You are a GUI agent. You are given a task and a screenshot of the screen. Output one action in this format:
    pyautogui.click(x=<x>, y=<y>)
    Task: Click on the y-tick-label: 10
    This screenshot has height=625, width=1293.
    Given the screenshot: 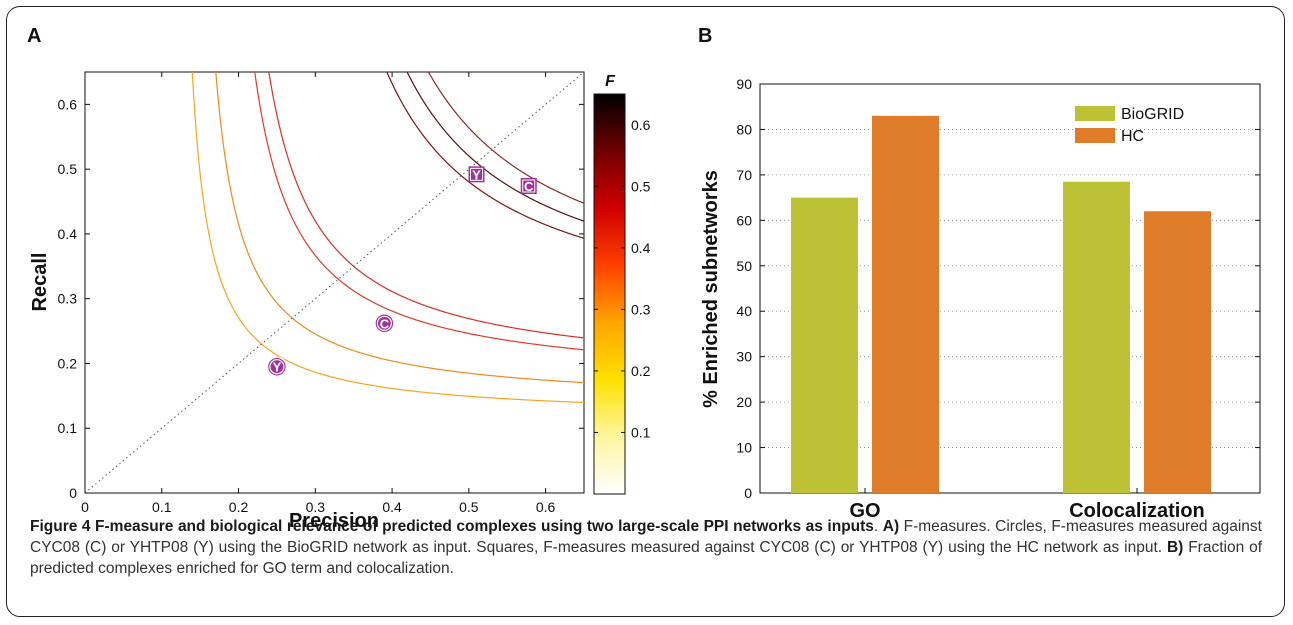 What is the action you would take?
    pyautogui.click(x=744, y=448)
    